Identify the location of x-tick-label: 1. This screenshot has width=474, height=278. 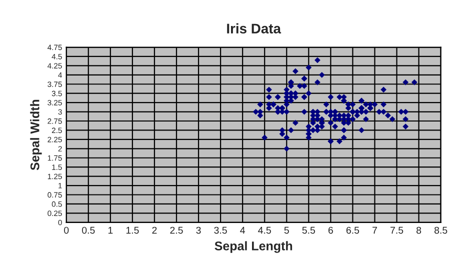
(110, 230).